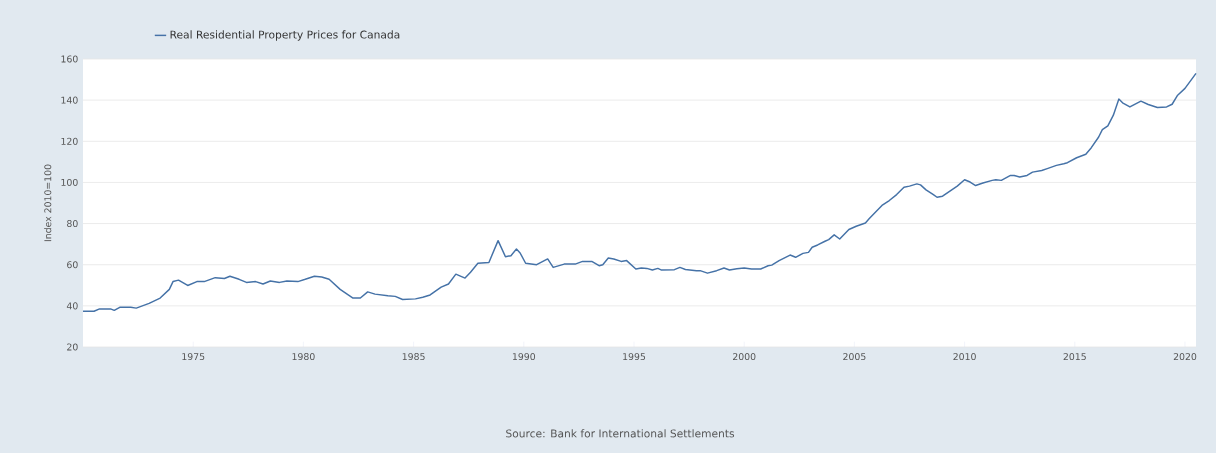  What do you see at coordinates (524, 356) in the screenshot?
I see `x-tick-label: 1990` at bounding box center [524, 356].